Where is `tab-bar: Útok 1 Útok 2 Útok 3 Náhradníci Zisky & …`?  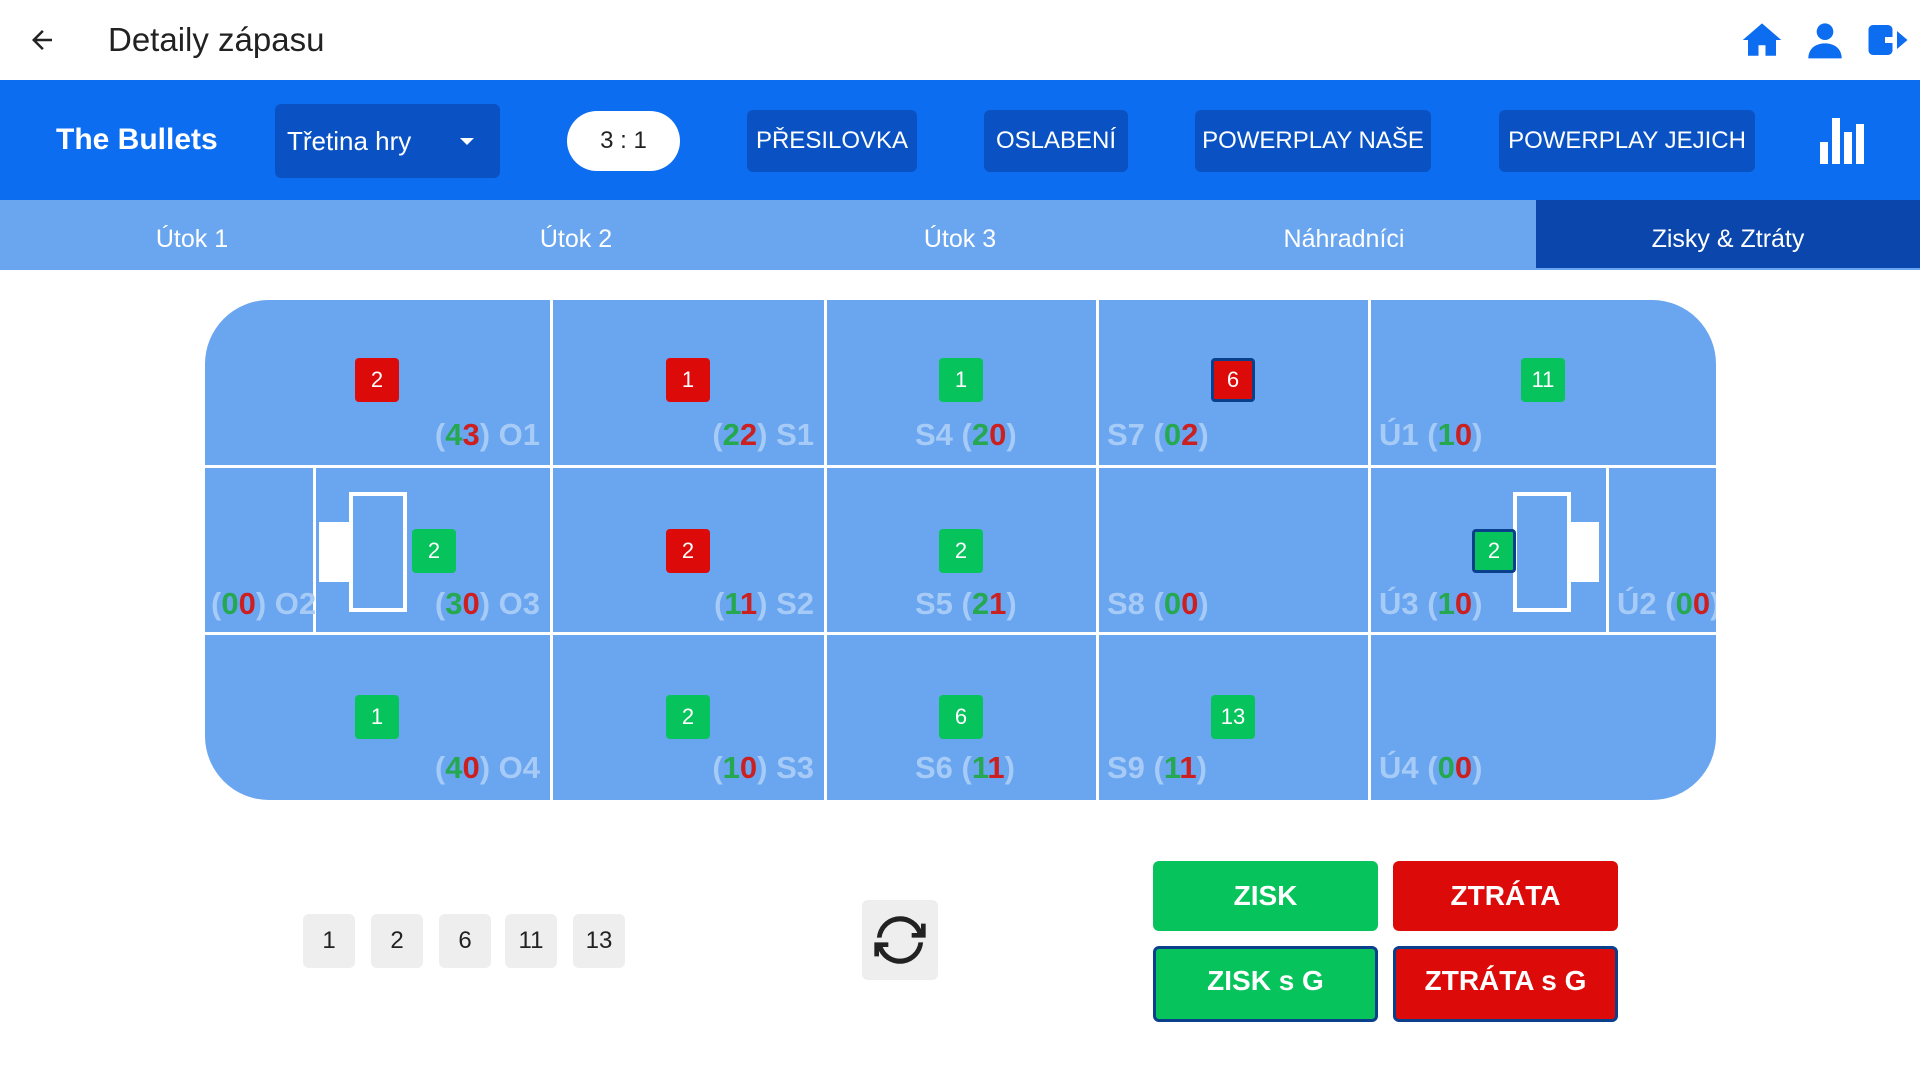 tab-bar: Útok 1 Útok 2 Útok 3 Náhradníci Zisky & … is located at coordinates (960, 235).